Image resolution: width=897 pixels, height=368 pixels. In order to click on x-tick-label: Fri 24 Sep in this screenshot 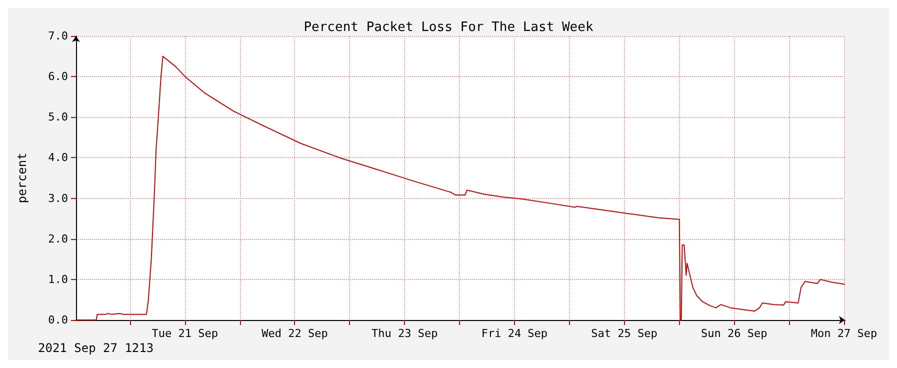, I will do `click(514, 333)`.